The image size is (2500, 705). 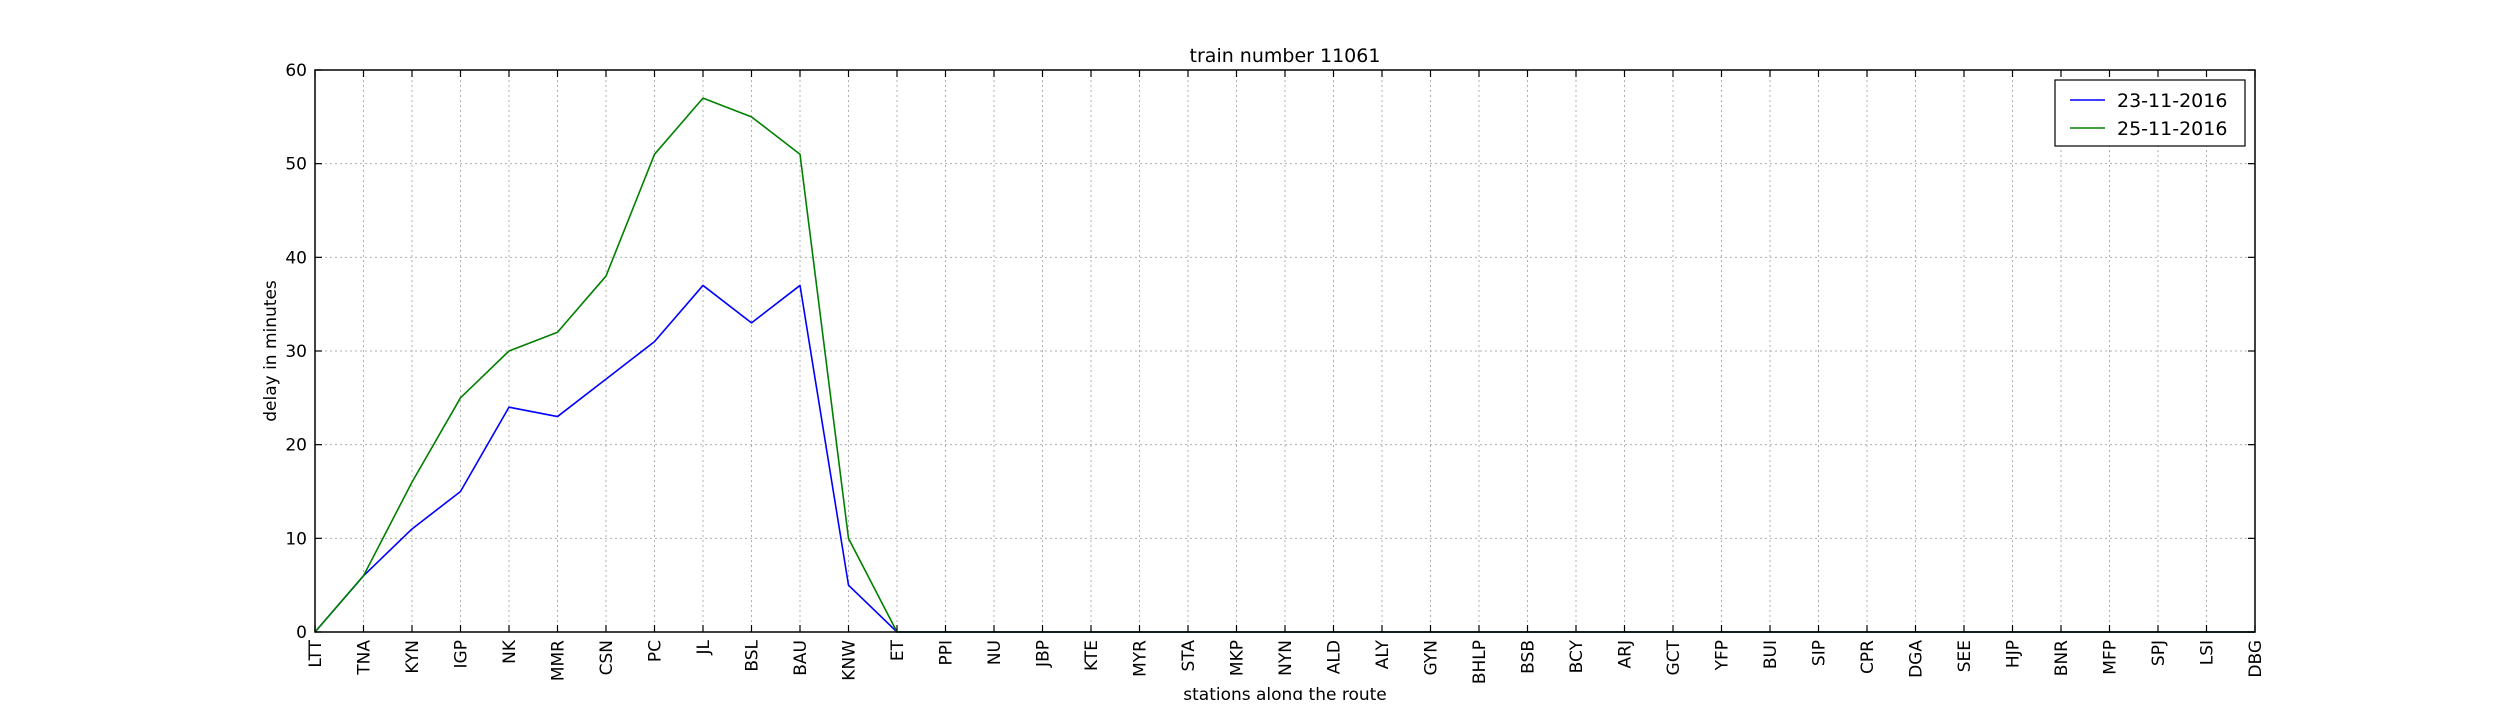 I want to click on x-tick-label-hjp: HJP, so click(x=2014, y=654).